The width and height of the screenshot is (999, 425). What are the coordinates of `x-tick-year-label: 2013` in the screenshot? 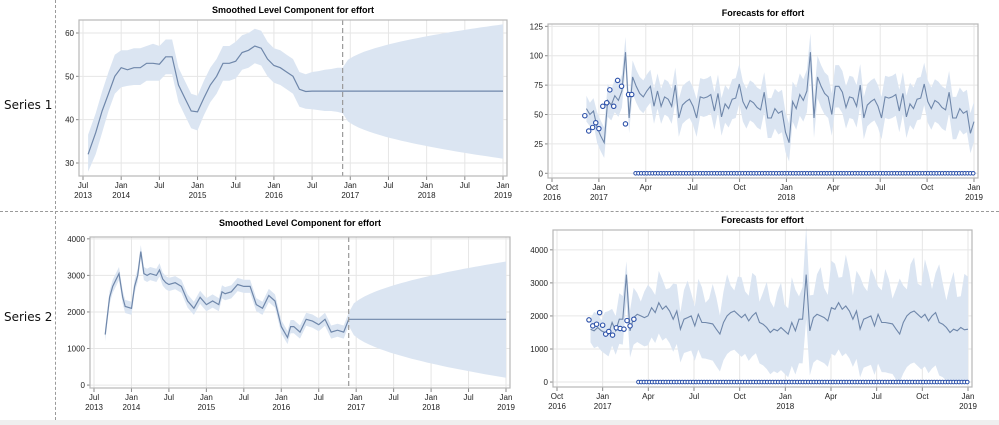 It's located at (94, 407).